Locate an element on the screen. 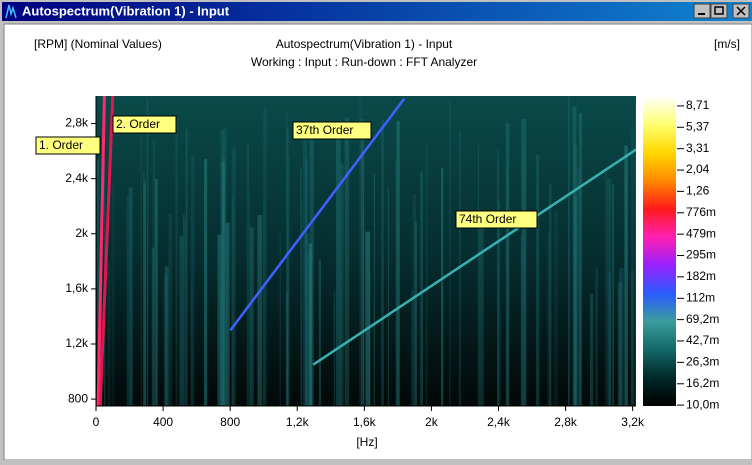 This screenshot has width=752, height=465. colorbar-tick-label: 3,31 is located at coordinates (698, 148).